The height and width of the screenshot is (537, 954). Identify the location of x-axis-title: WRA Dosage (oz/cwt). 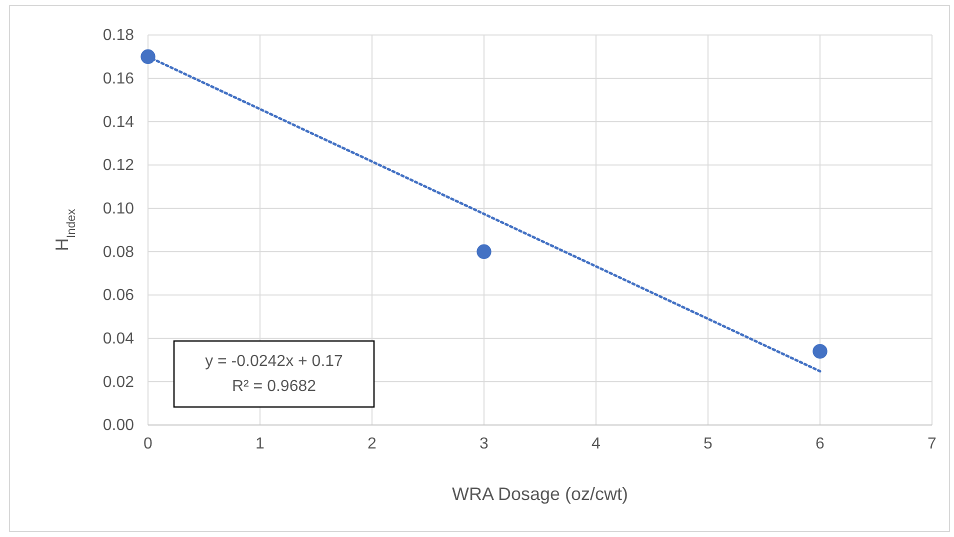
(540, 494).